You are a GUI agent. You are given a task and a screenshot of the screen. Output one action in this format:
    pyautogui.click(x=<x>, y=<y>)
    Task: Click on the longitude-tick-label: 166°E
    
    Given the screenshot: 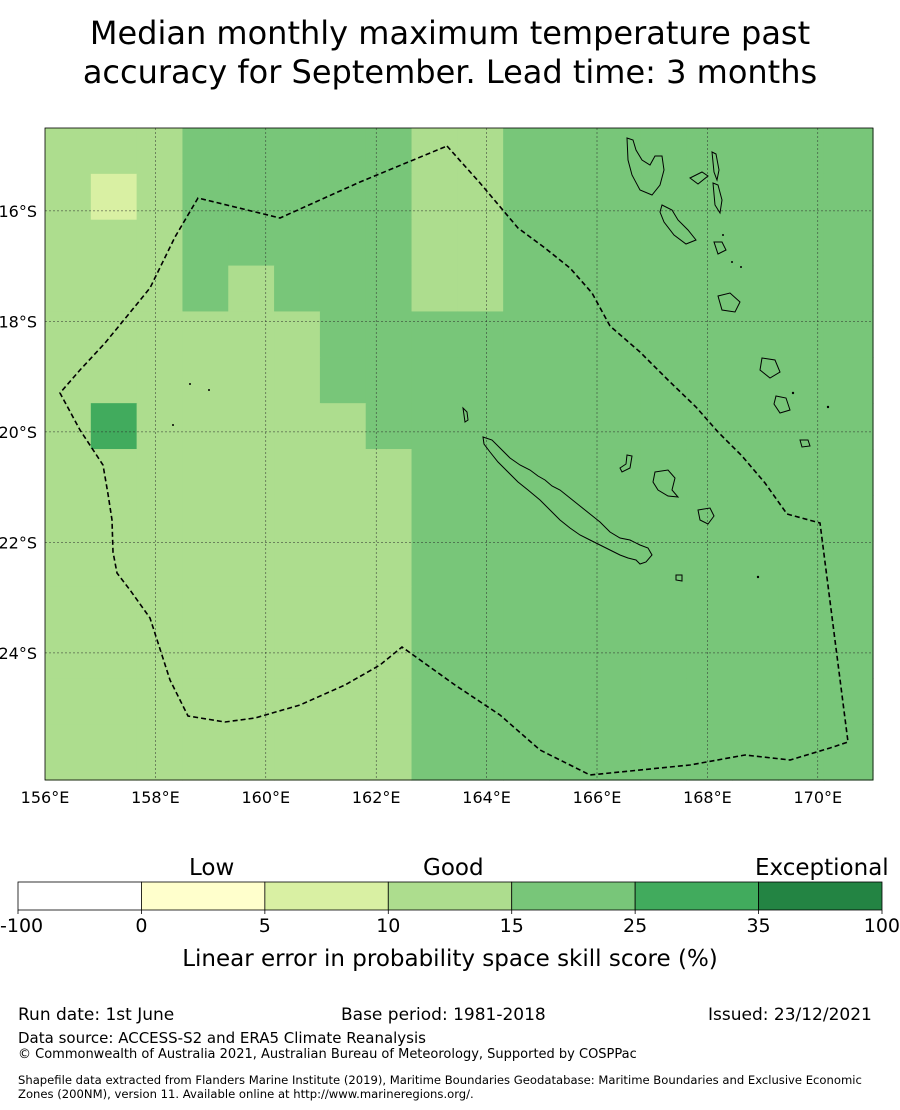 What is the action you would take?
    pyautogui.click(x=597, y=797)
    